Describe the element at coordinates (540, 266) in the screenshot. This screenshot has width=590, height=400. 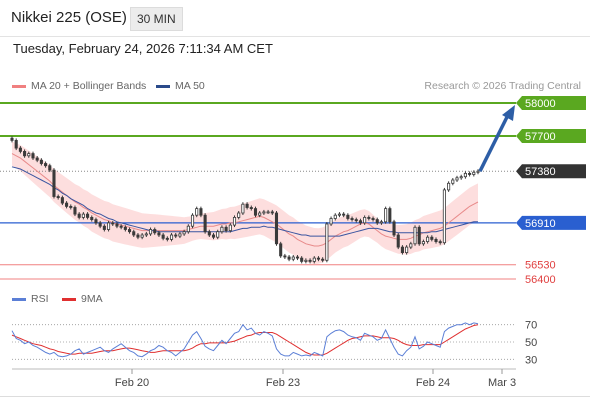
I see `level-label-56530: 56530` at that location.